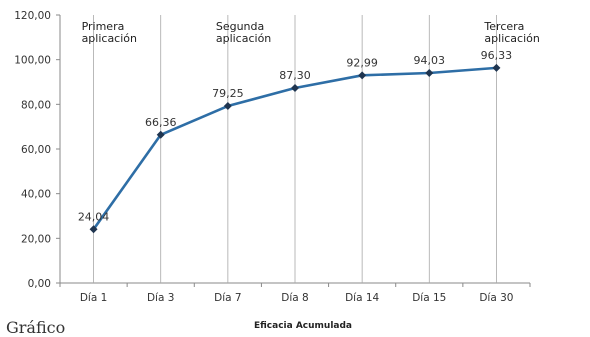 This screenshot has width=590, height=337. I want to click on data-label: 66,36, so click(161, 122).